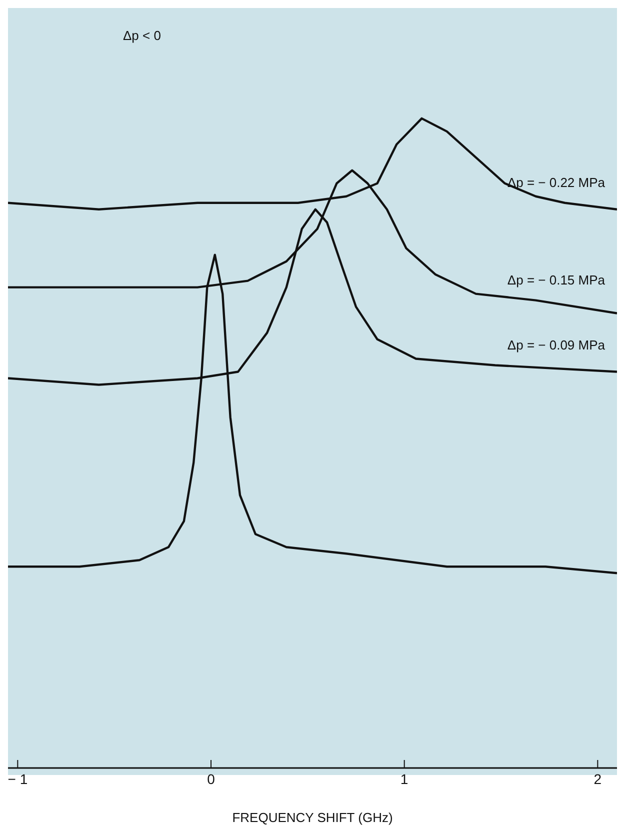 The height and width of the screenshot is (837, 625). What do you see at coordinates (598, 778) in the screenshot?
I see `x-tick-label: 2` at bounding box center [598, 778].